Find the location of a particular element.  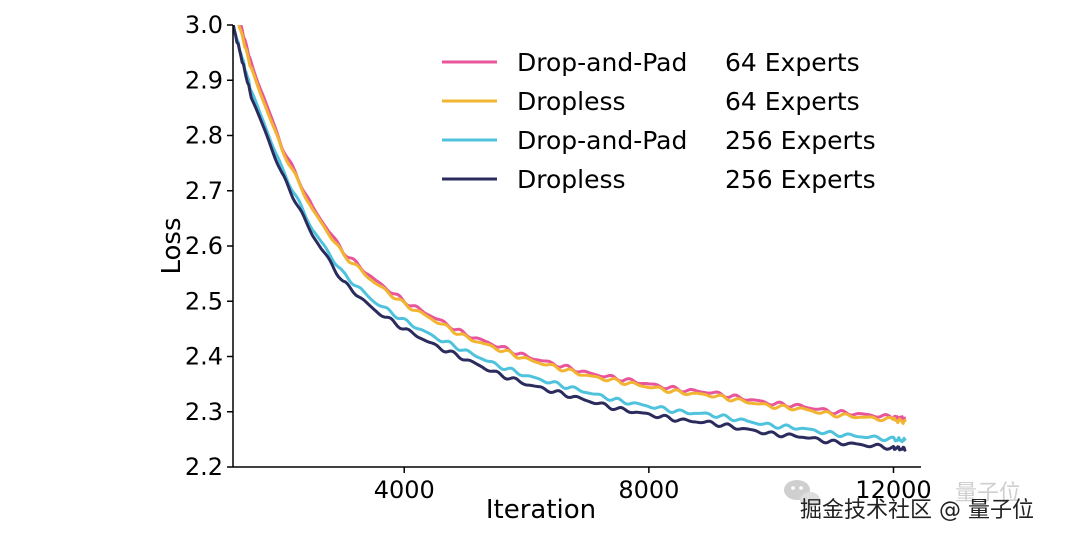

x-tick-label: 4000 is located at coordinates (404, 490).